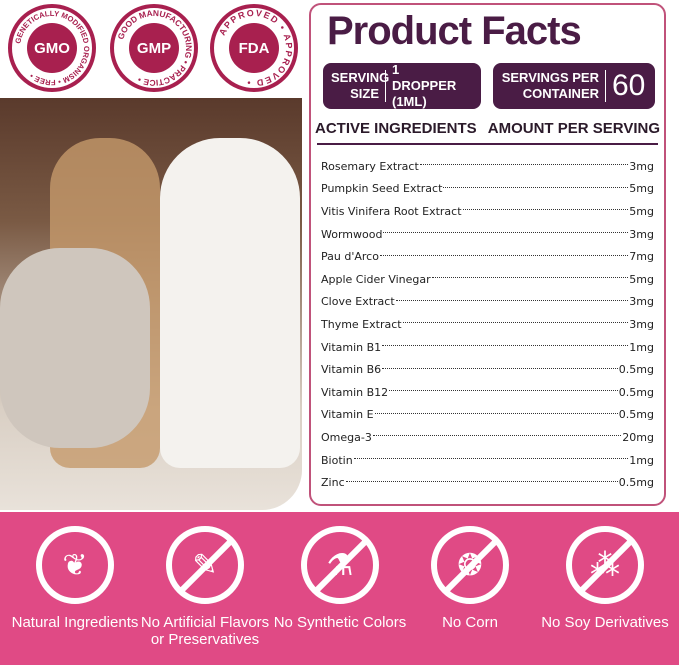 The image size is (679, 665). What do you see at coordinates (629, 85) in the screenshot?
I see `servings-value: 60` at bounding box center [629, 85].